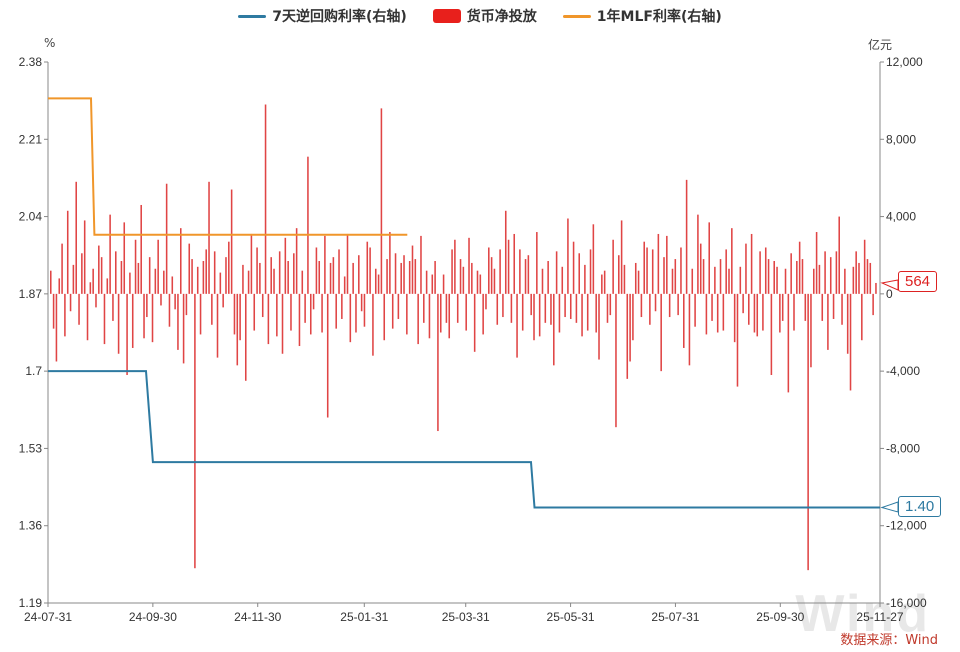  What do you see at coordinates (50, 43) in the screenshot?
I see `left-axis-unit: %` at bounding box center [50, 43].